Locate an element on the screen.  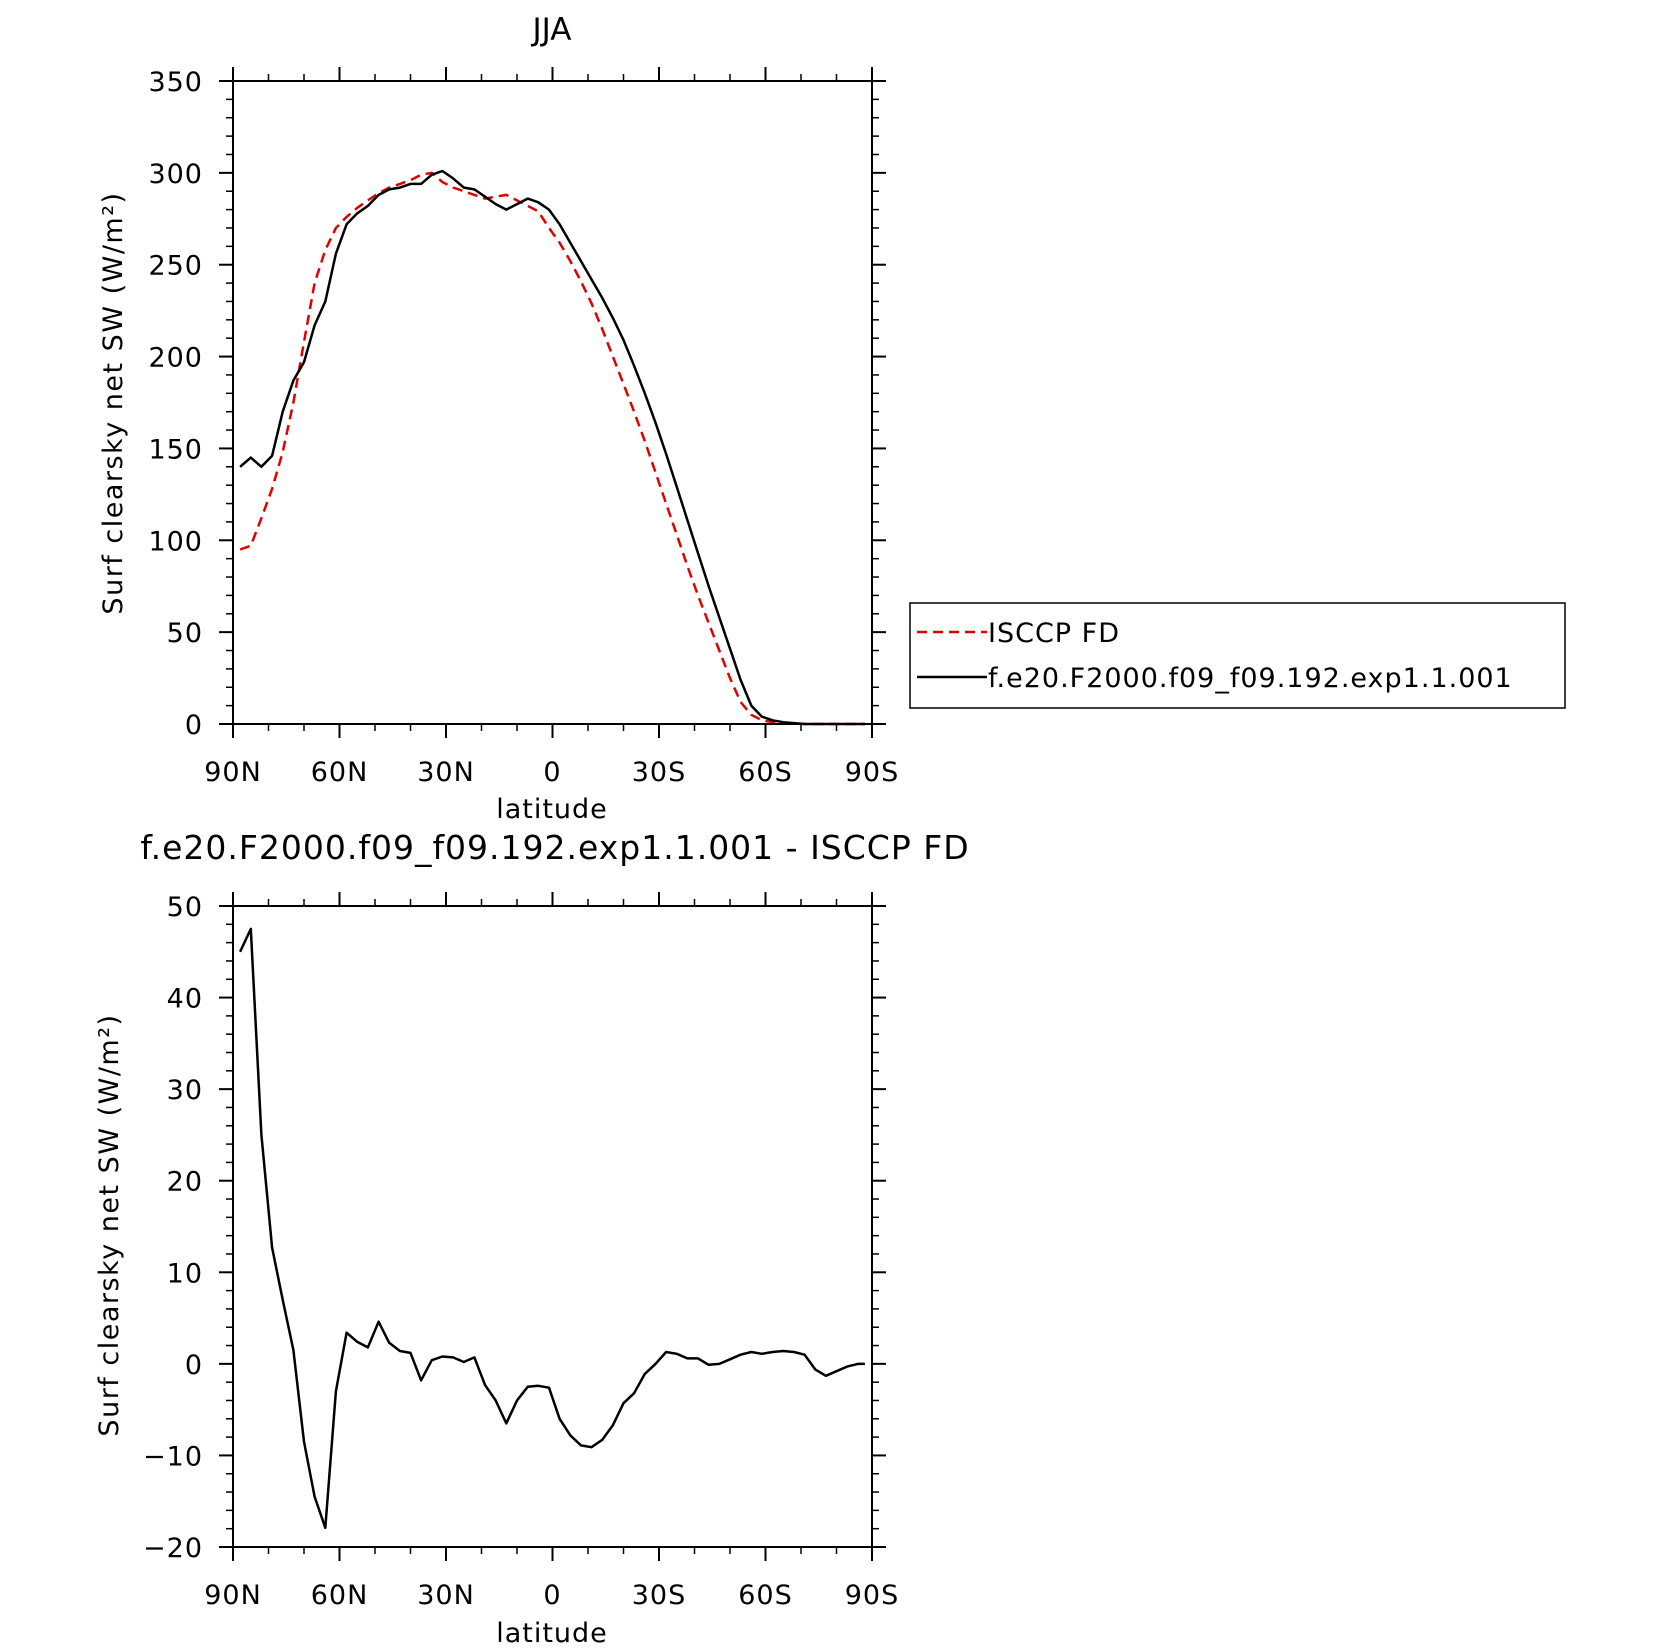
bottom-series-lines is located at coordinates (551, 1228).